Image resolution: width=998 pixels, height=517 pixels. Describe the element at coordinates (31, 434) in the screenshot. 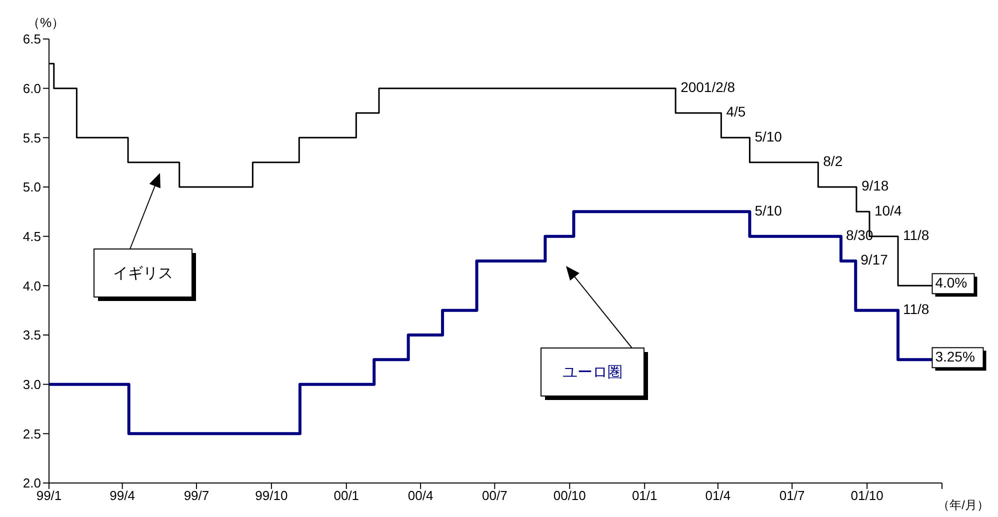

I see `y-tick-label: 2.5` at that location.